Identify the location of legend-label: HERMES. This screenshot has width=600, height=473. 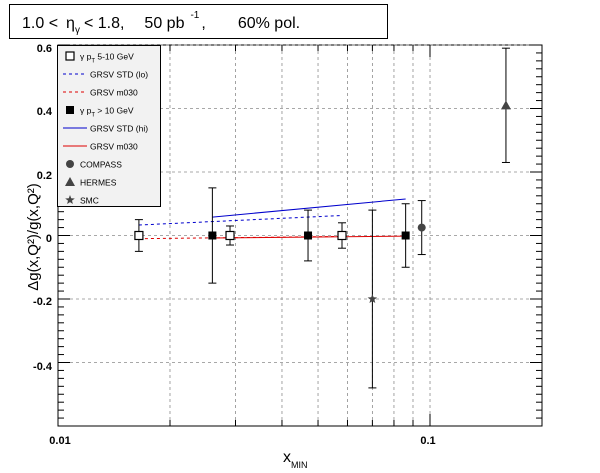
(98, 183).